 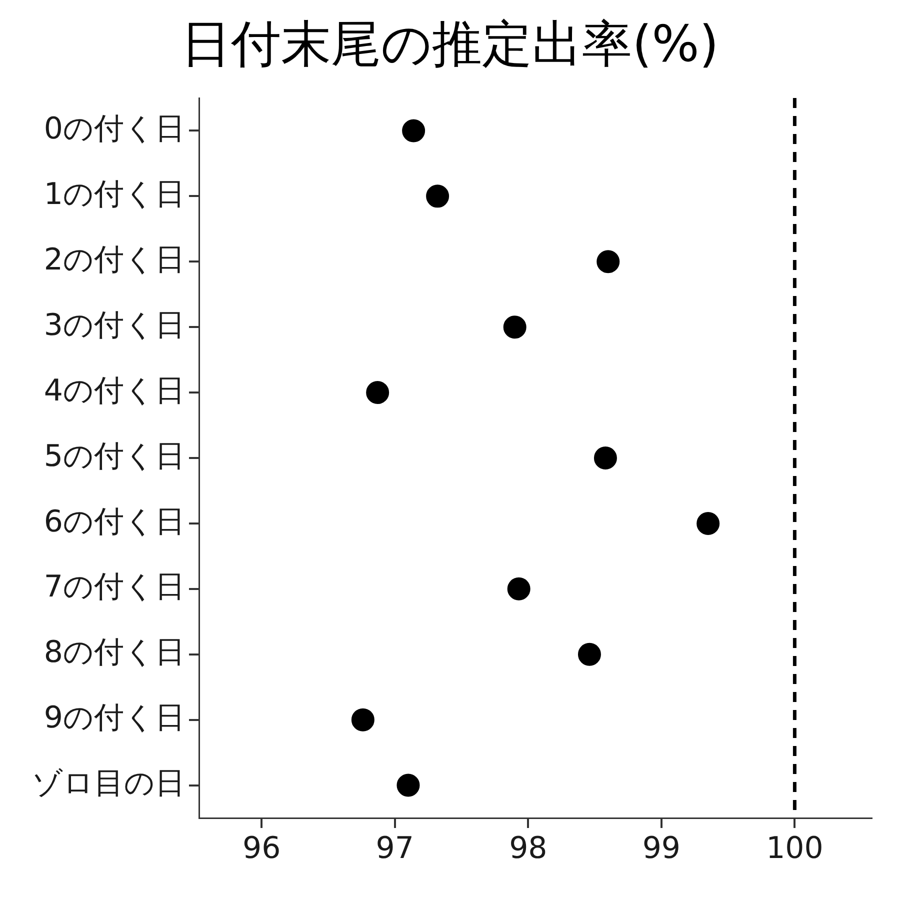 I want to click on y-tick-label: 5の付く日, so click(x=114, y=456).